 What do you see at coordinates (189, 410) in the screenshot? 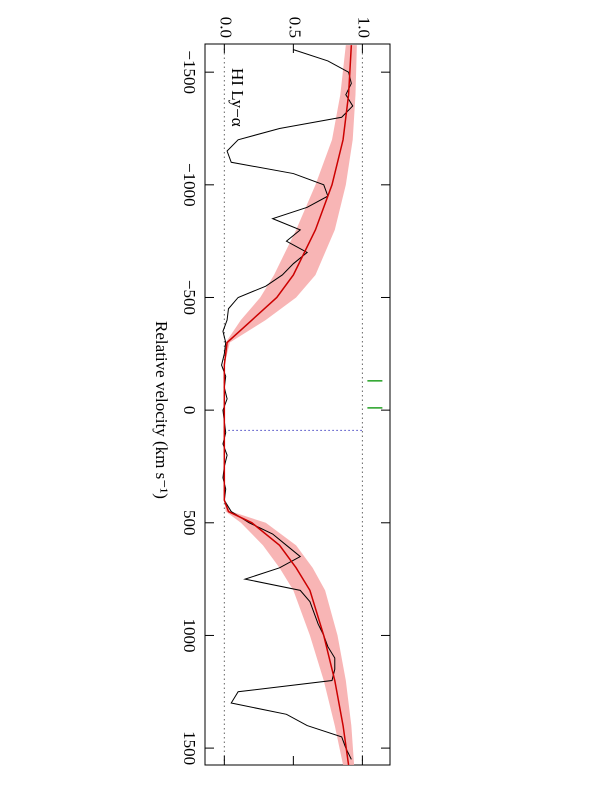
I see `x-tick-label: 0` at bounding box center [189, 410].